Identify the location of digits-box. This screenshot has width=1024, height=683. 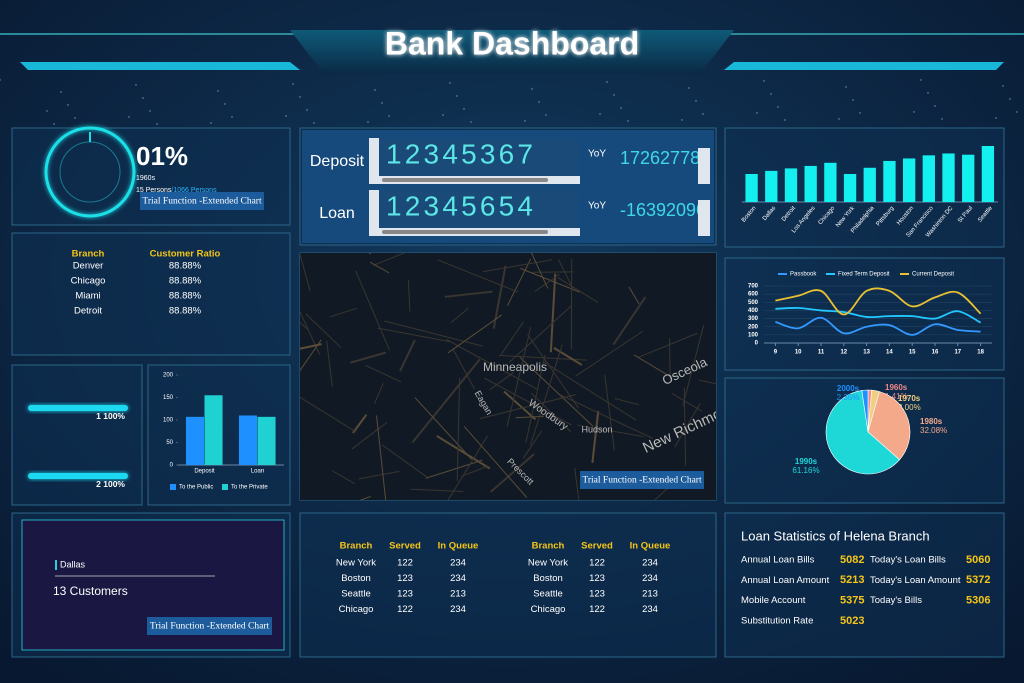
(479, 209).